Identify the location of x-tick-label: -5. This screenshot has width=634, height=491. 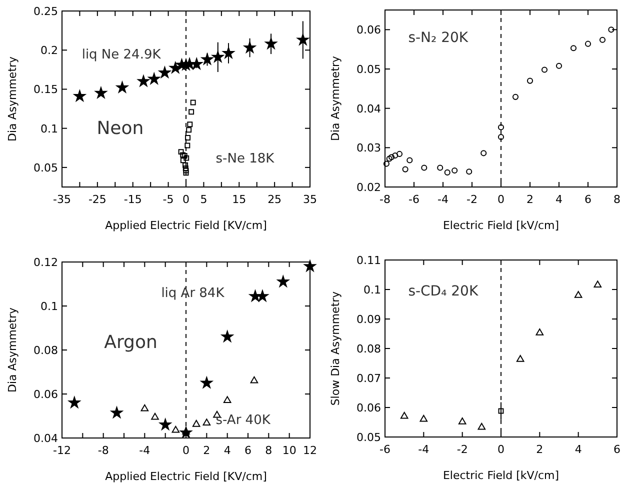
(168, 199).